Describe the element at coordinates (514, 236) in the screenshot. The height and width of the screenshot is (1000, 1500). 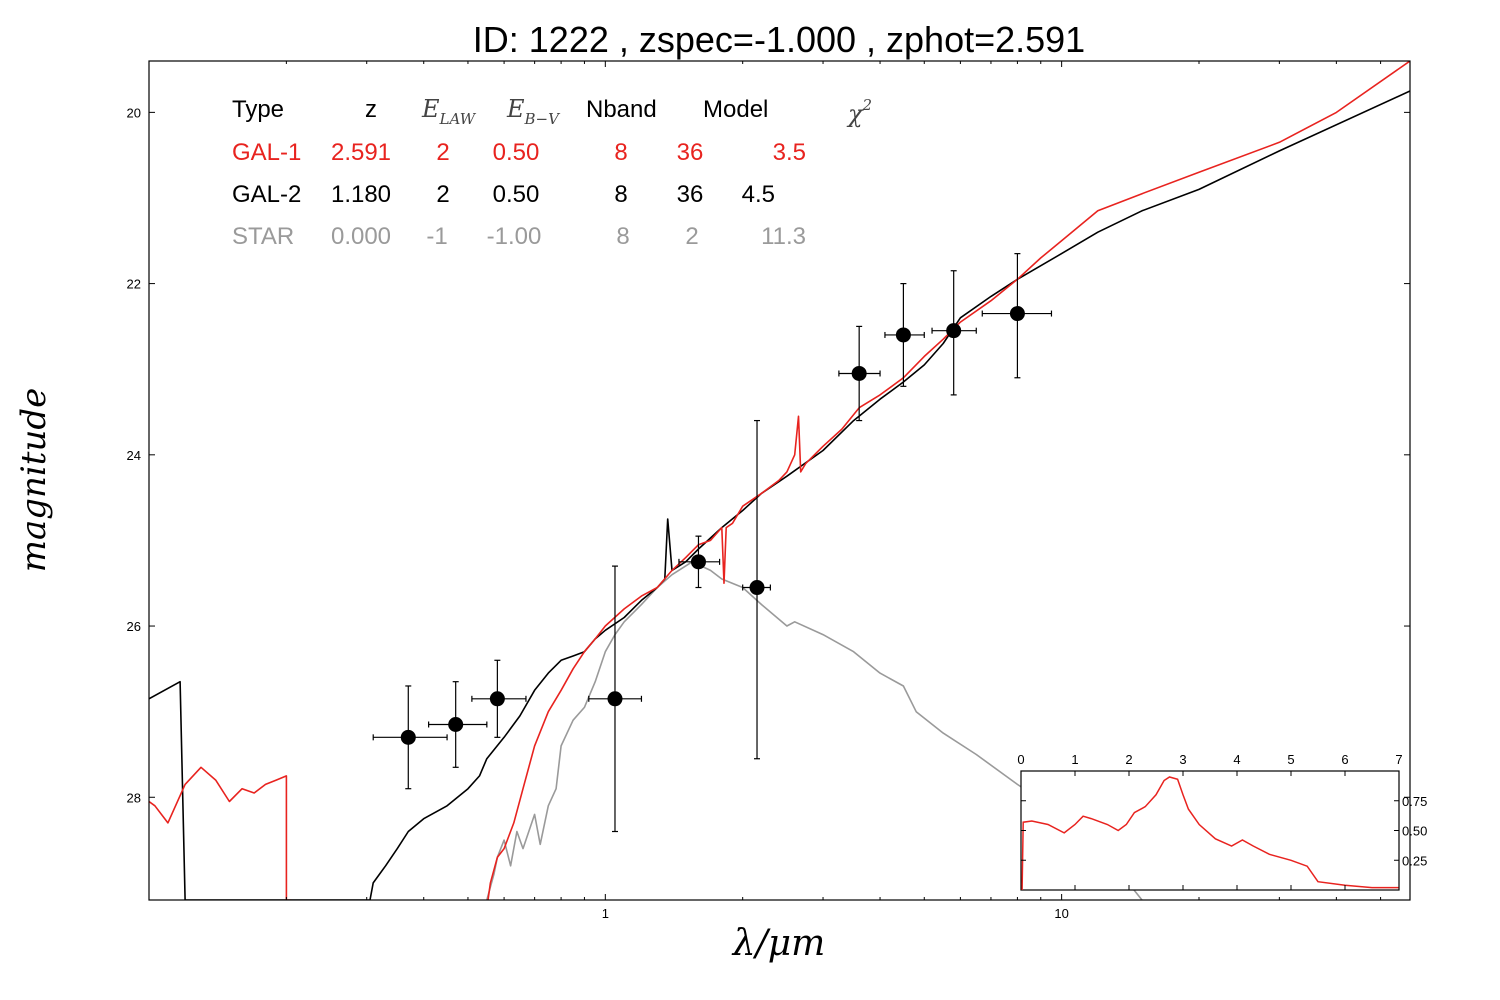
I see `cell-ebv: -1.00` at that location.